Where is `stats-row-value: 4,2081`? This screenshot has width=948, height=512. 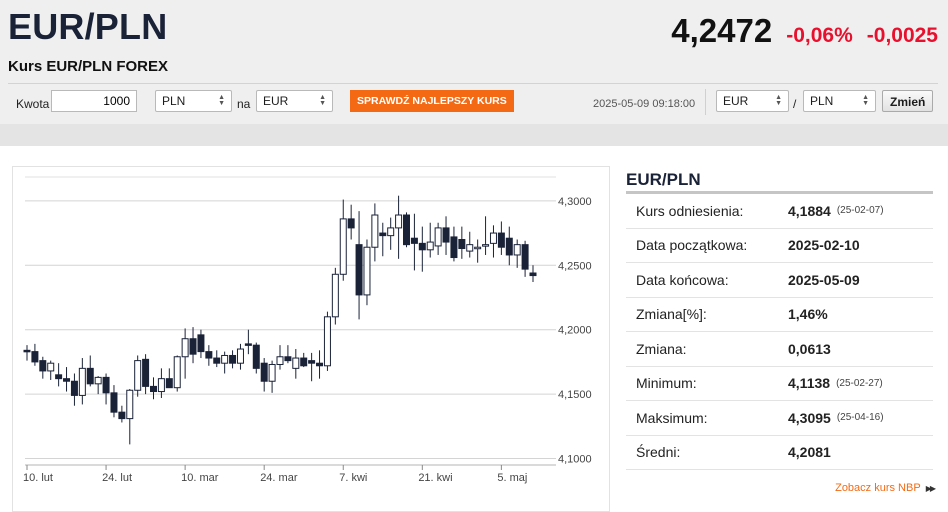
stats-row-value: 4,2081 is located at coordinates (809, 452).